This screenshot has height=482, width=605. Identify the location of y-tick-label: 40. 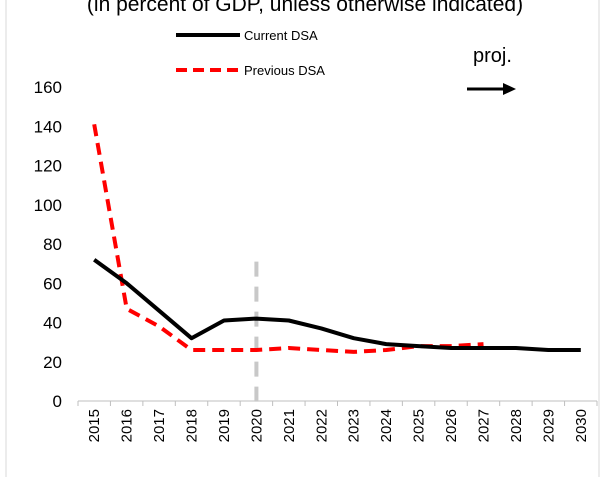
(52, 323).